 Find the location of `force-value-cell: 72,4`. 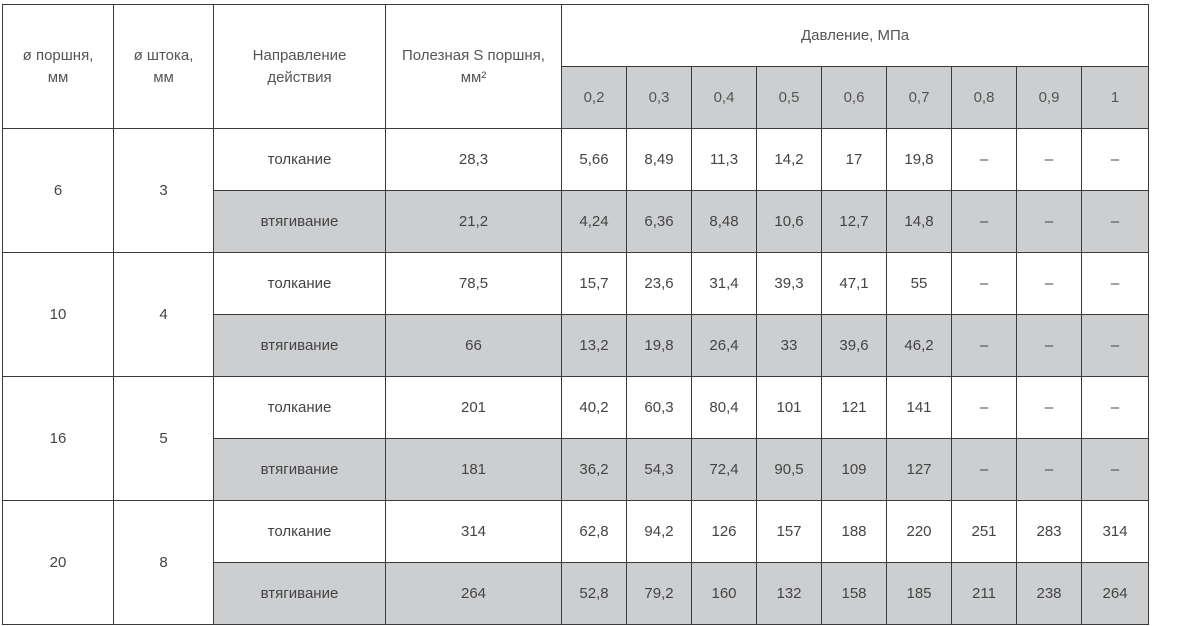

force-value-cell: 72,4 is located at coordinates (724, 469).